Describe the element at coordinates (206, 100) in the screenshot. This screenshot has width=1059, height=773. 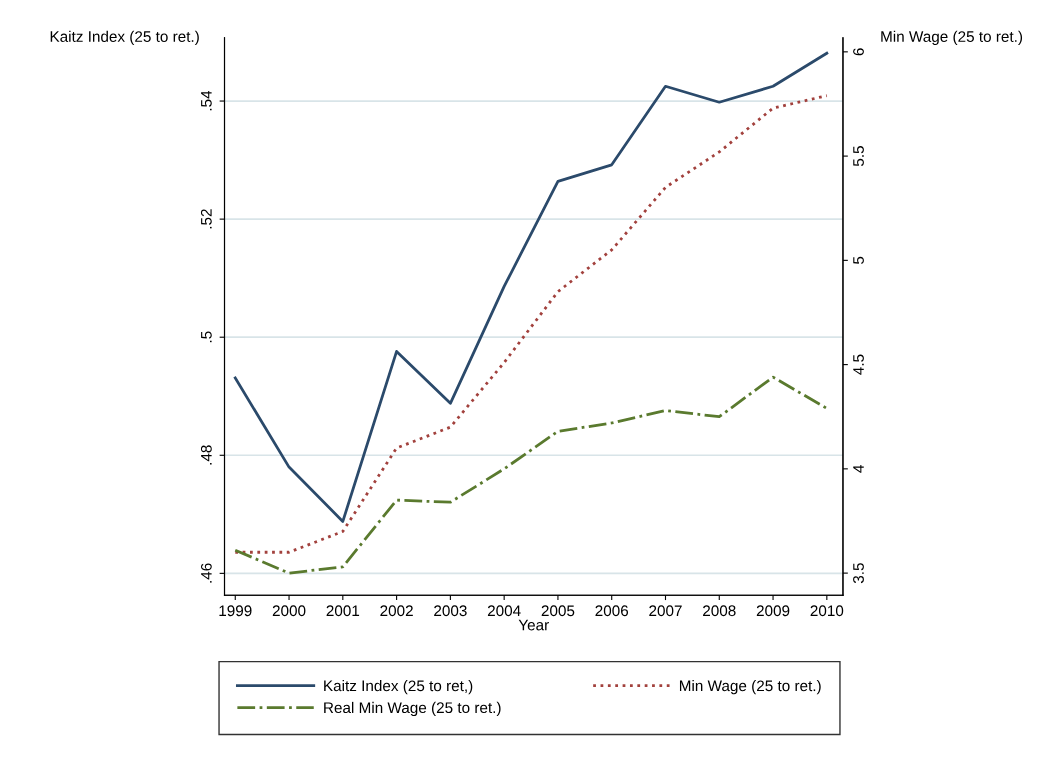
I see `y-tick-label: .54` at that location.